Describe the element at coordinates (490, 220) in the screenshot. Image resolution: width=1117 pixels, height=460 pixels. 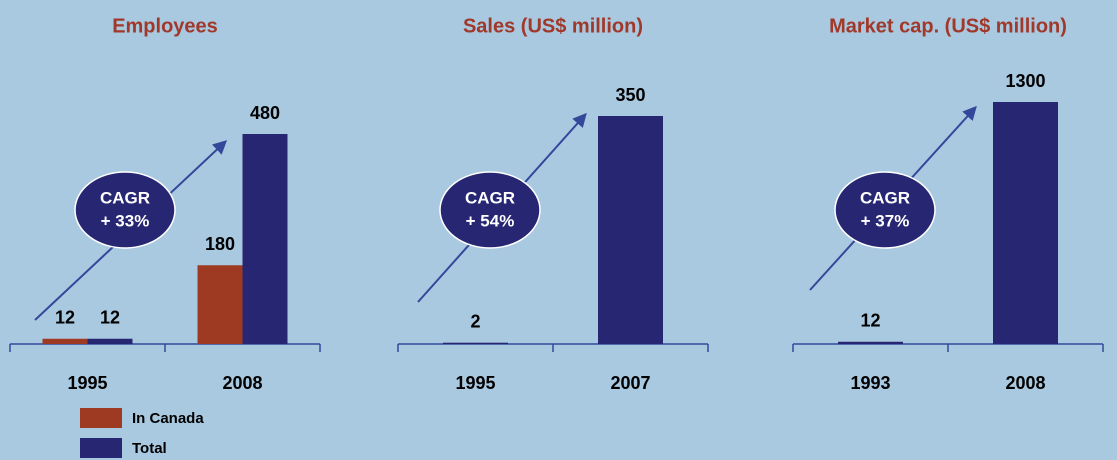
I see `annotation: + 54%` at that location.